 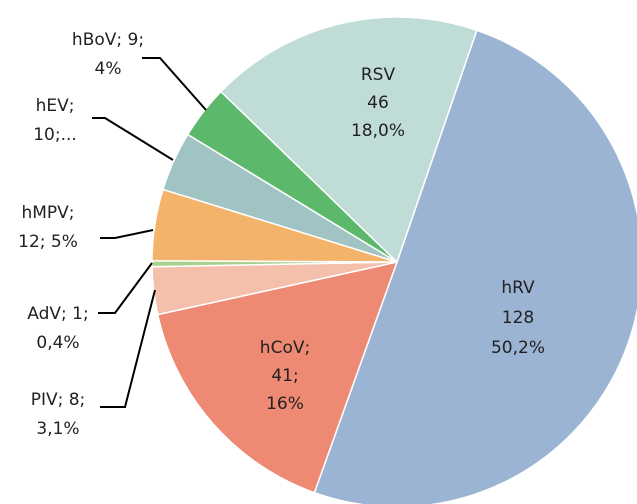 I want to click on data-label: hEV;, so click(x=55, y=106).